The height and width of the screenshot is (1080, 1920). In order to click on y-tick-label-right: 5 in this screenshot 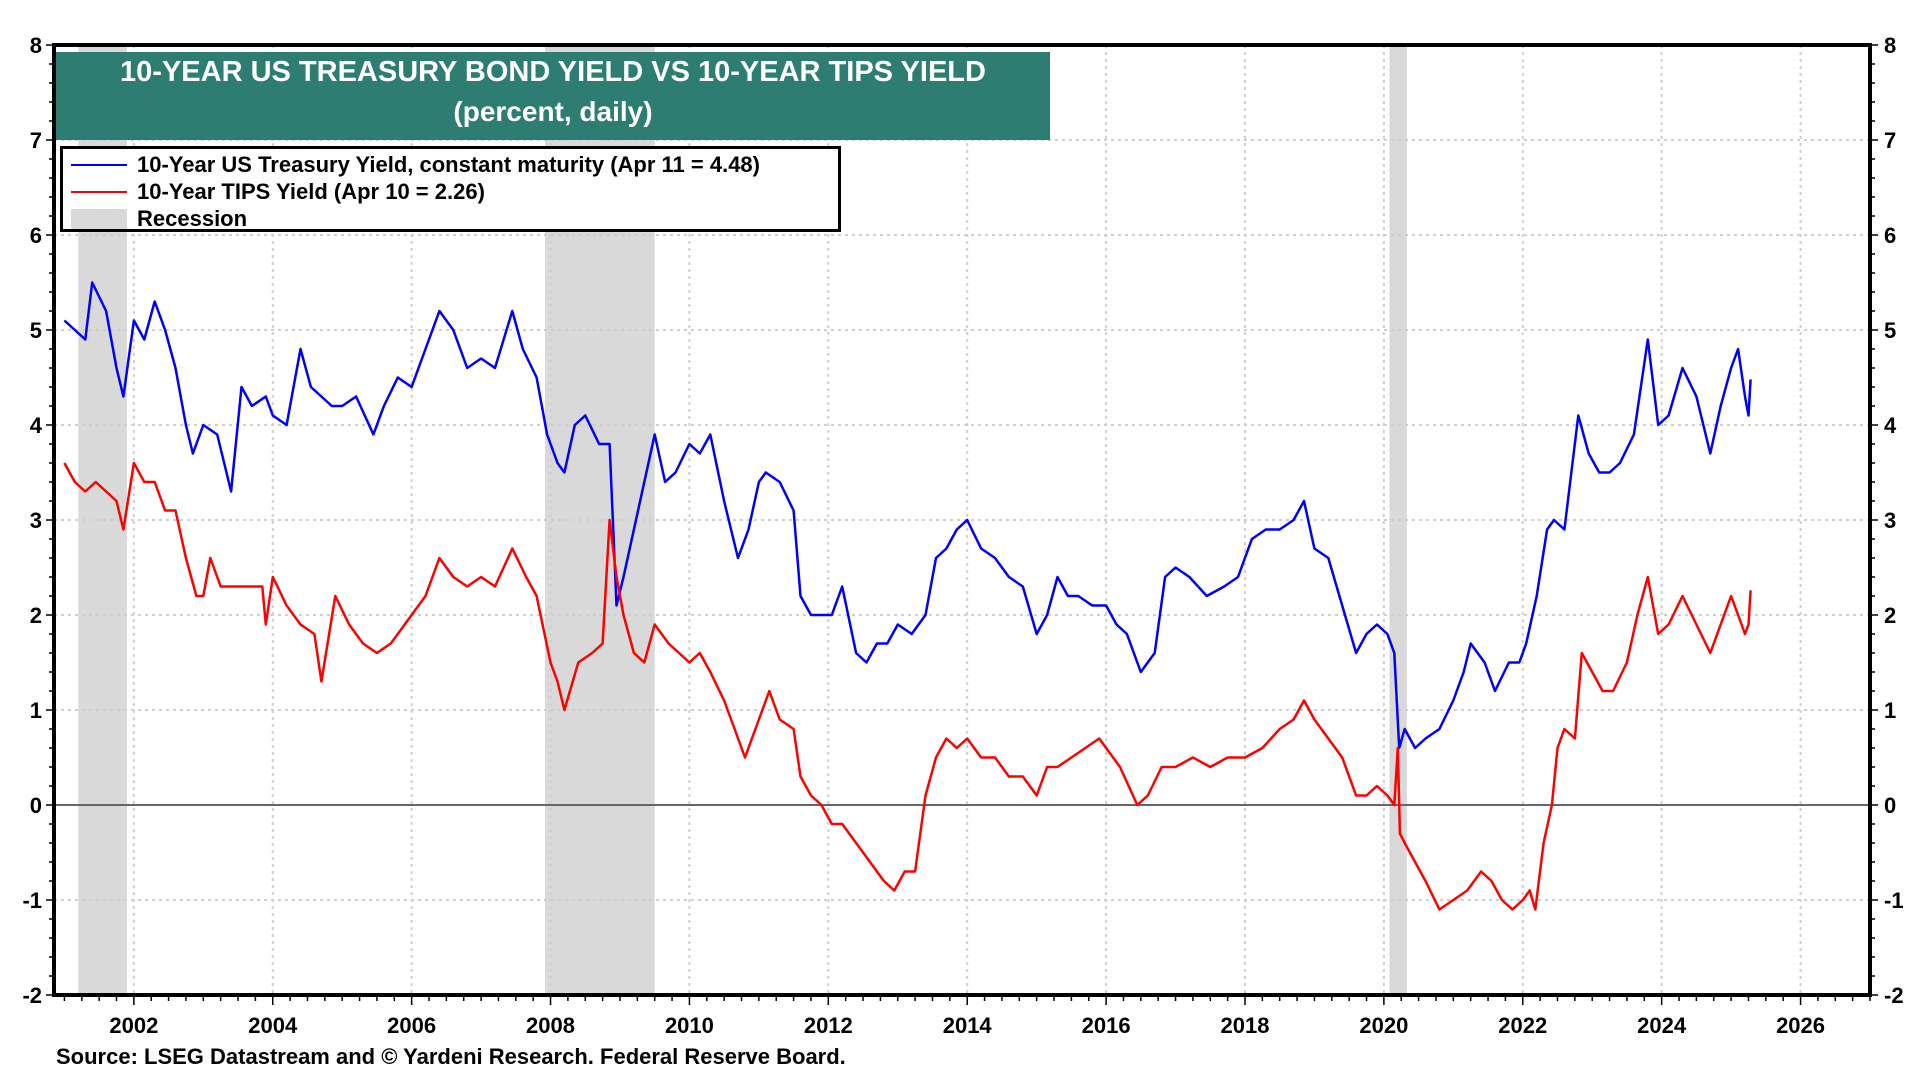, I will do `click(1890, 330)`.